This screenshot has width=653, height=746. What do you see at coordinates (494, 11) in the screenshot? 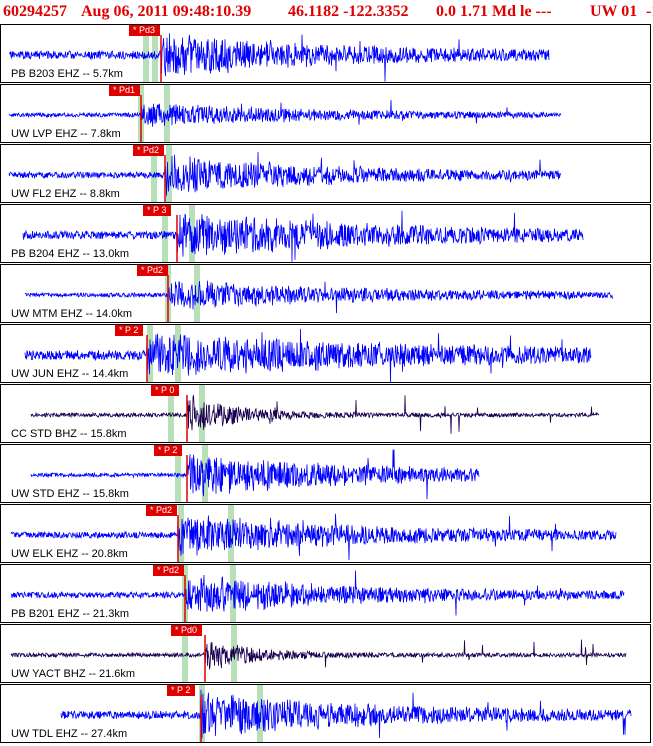
I see `event-magnitude: 0.0 1.71 Md le ---` at bounding box center [494, 11].